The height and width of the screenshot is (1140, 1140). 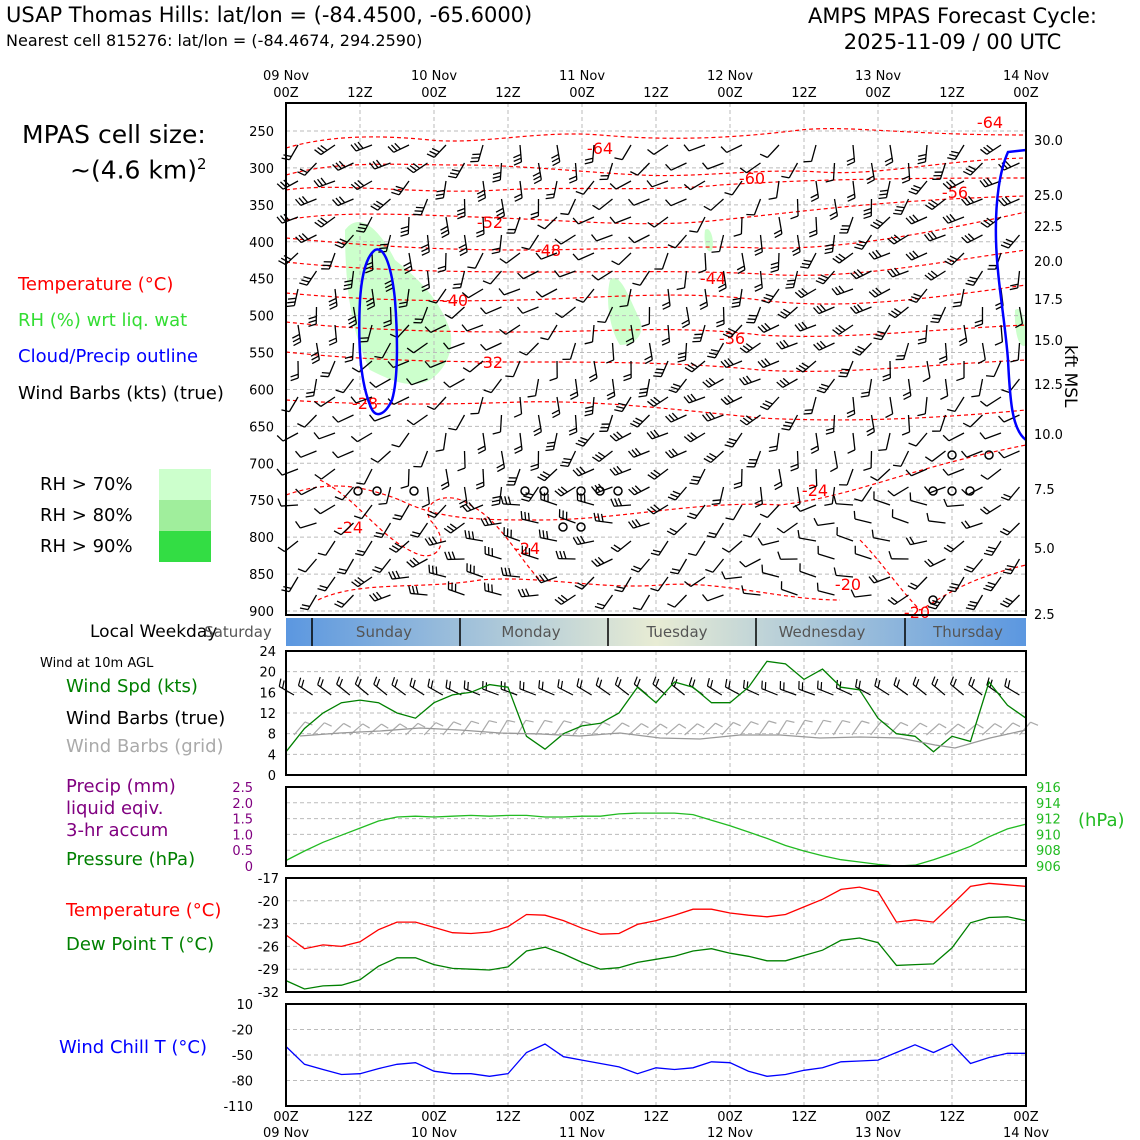 What do you see at coordinates (822, 632) in the screenshot?
I see `weekday-name: Wednesday` at bounding box center [822, 632].